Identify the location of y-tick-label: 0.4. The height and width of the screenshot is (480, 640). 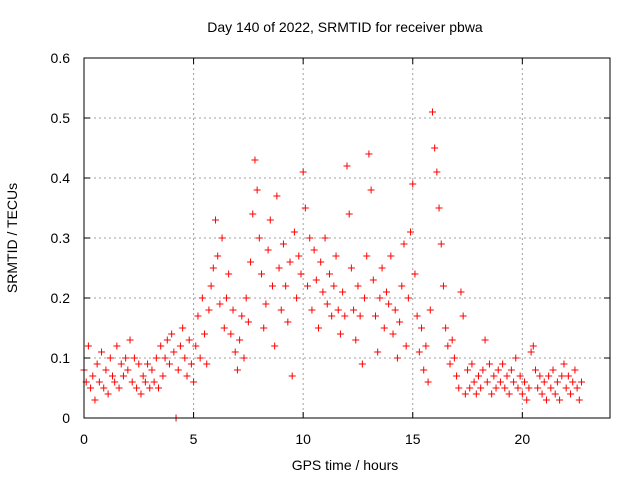
(61, 178).